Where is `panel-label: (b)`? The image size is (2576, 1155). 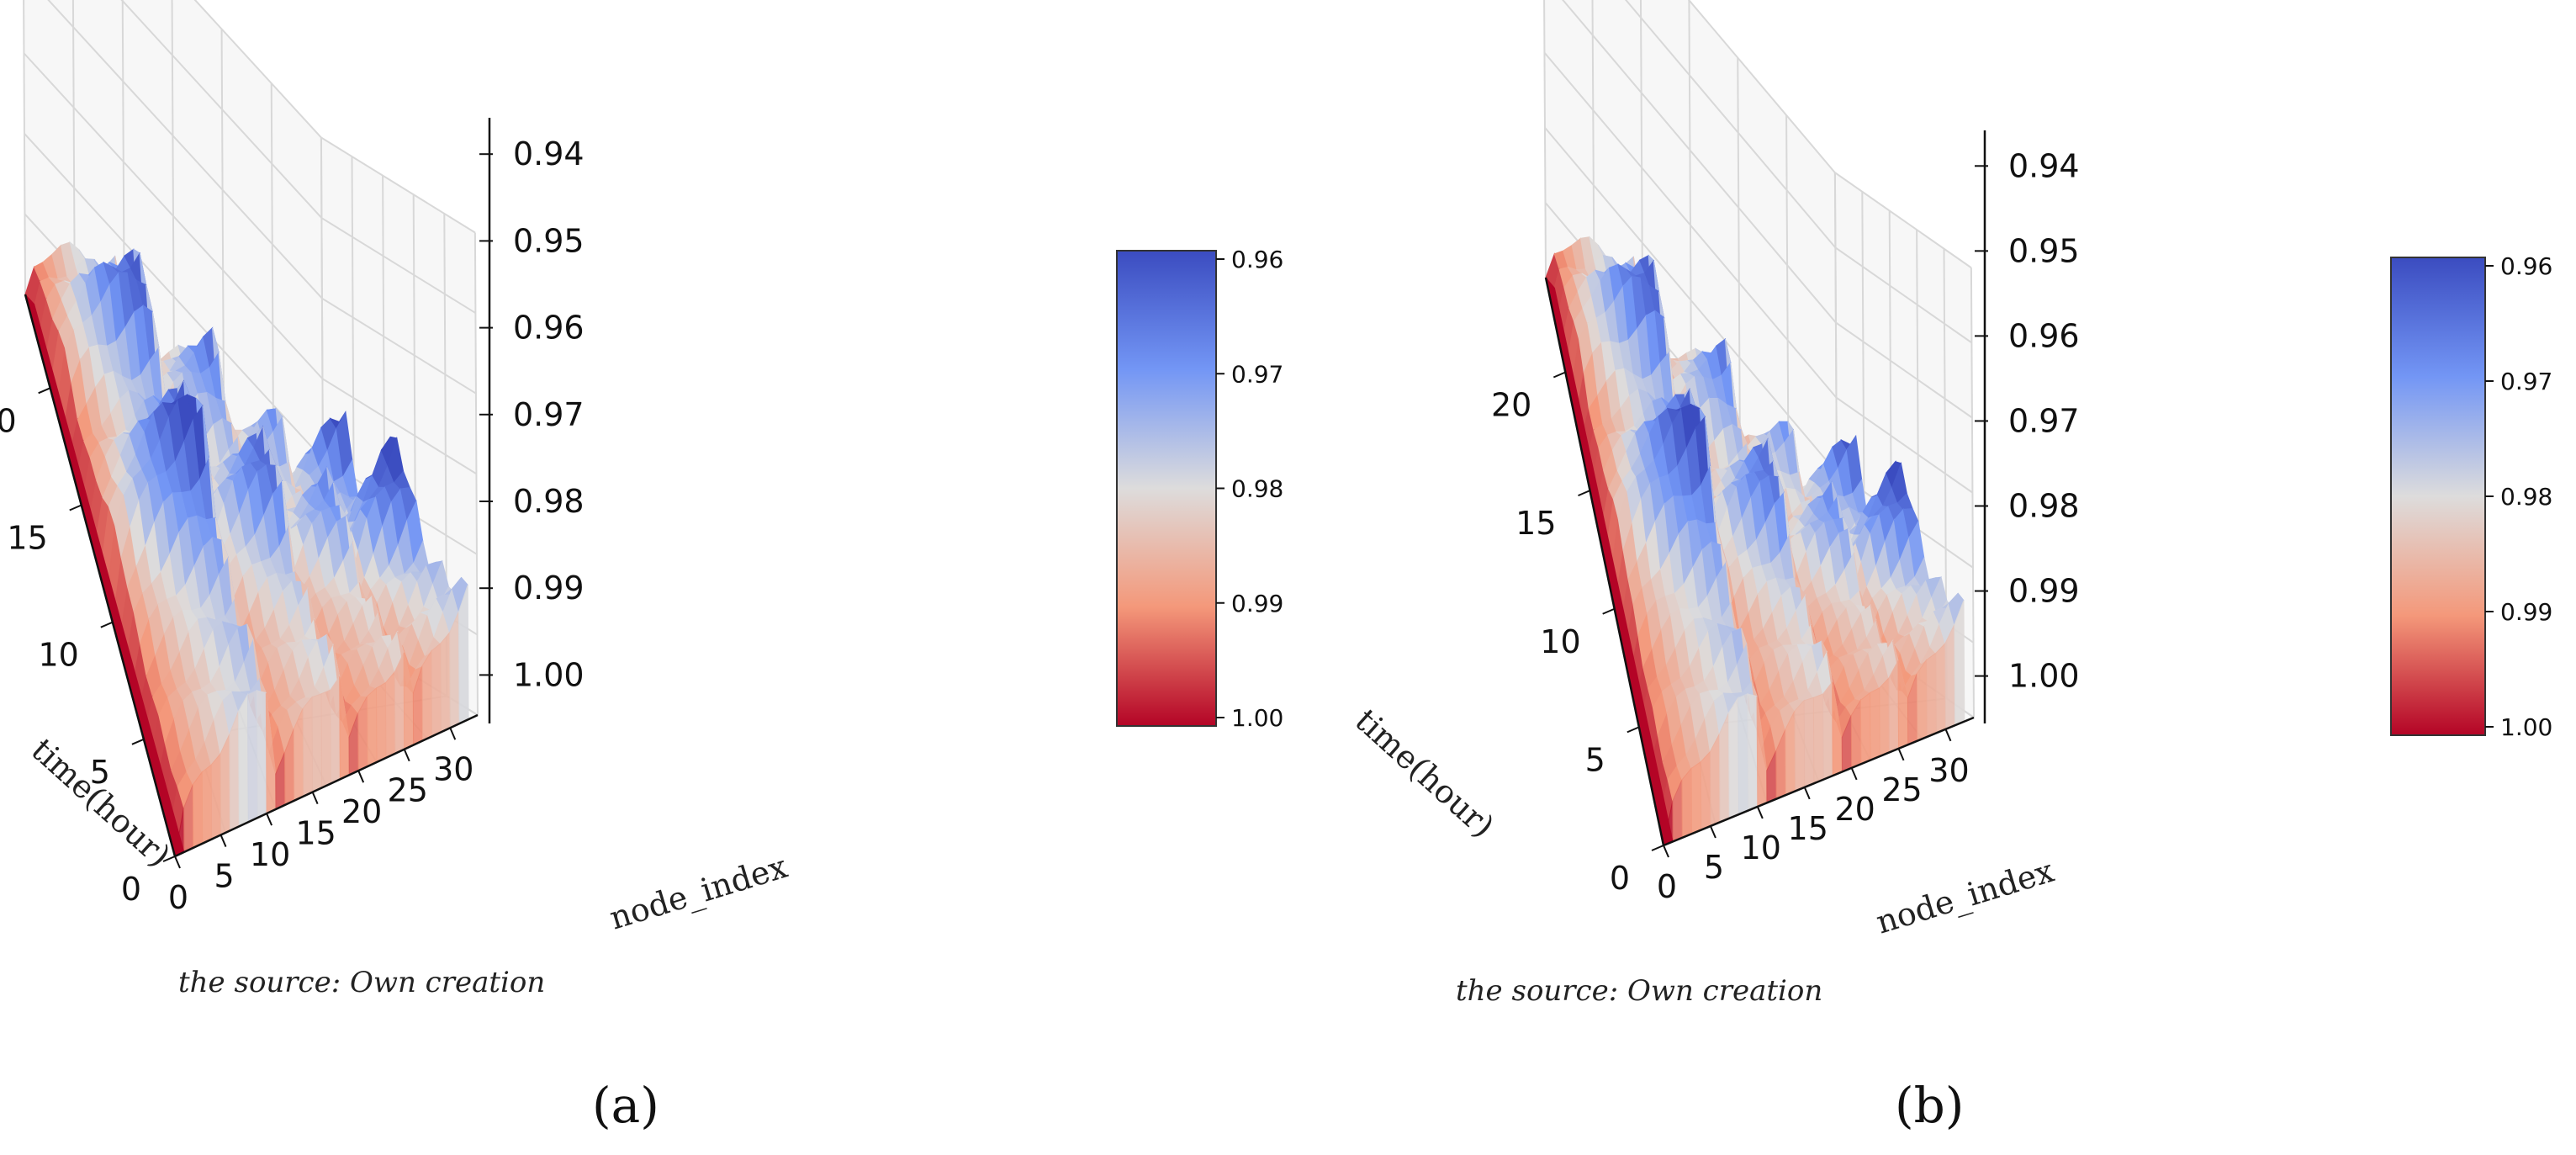 panel-label: (b) is located at coordinates (1930, 1105).